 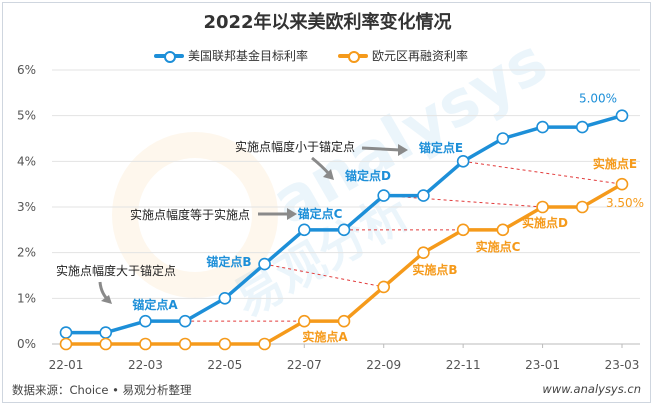 I want to click on legend-item-us: 美国联邦基金目标利率, so click(x=231, y=55).